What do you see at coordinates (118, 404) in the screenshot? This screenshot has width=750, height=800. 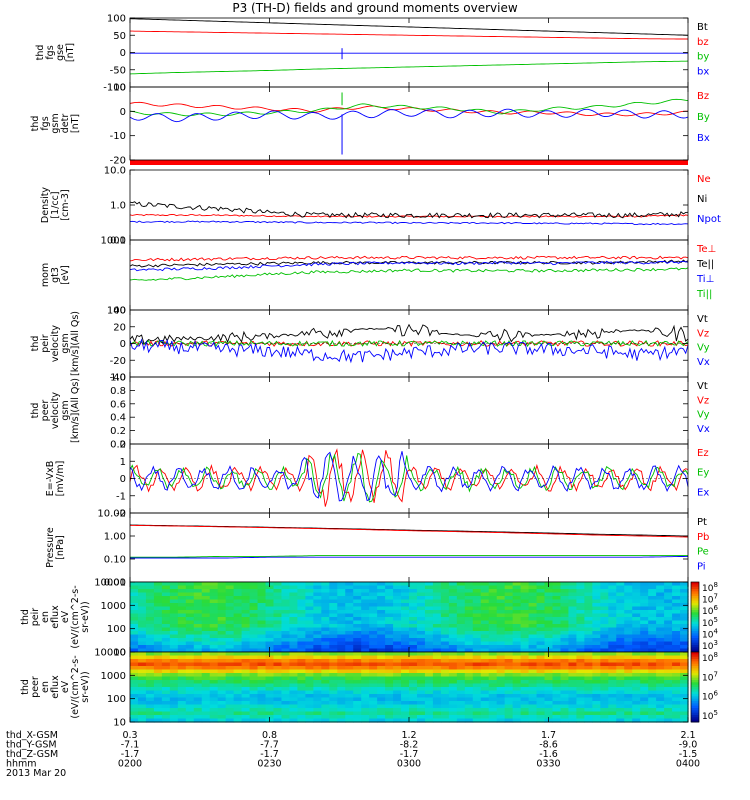 I see `y-tick-label: 0.6` at bounding box center [118, 404].